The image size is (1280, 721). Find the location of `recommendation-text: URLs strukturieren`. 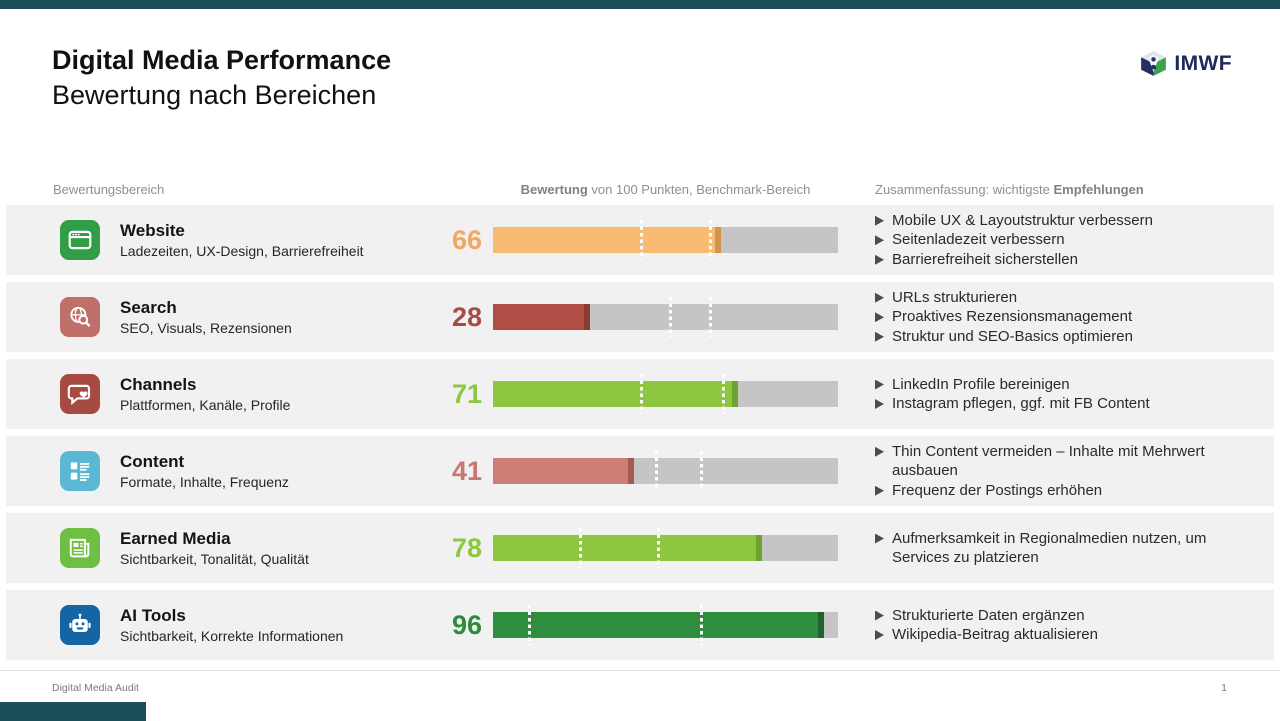

recommendation-text: URLs strukturieren is located at coordinates (955, 297).